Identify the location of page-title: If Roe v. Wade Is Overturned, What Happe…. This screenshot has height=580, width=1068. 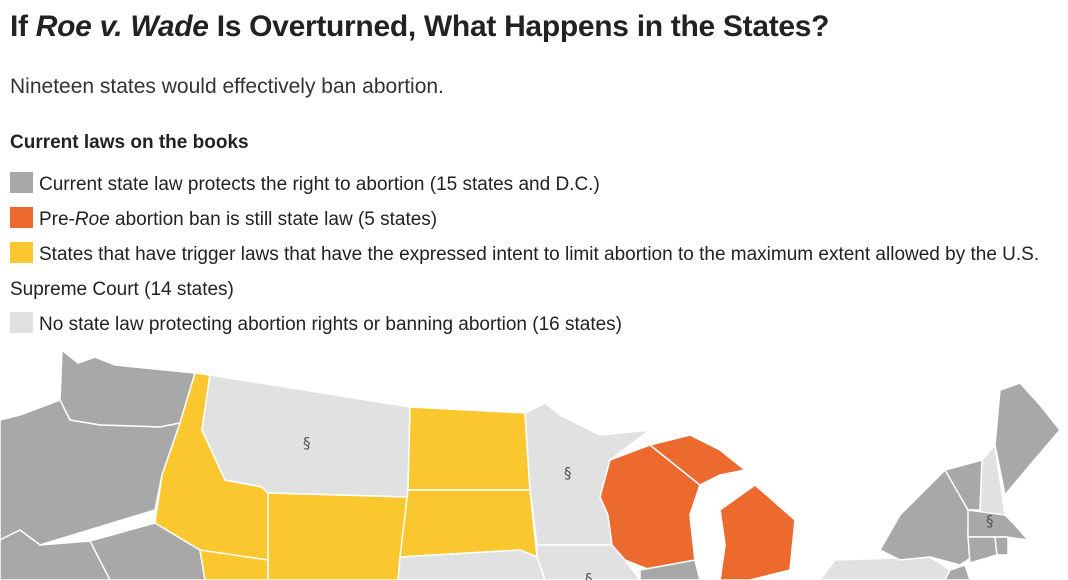
(420, 27).